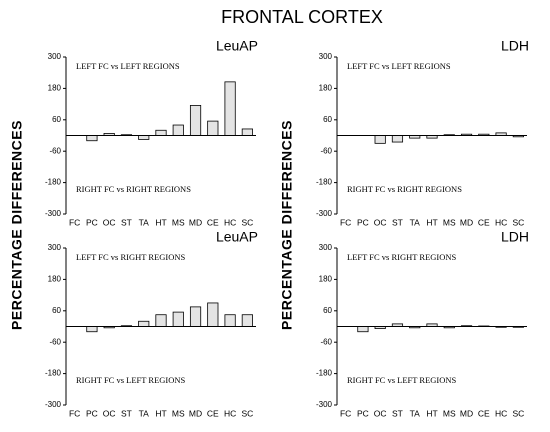 This screenshot has height=432, width=550. Describe the element at coordinates (302, 17) in the screenshot. I see `figure-title: FRONTAL CORTEX` at that location.